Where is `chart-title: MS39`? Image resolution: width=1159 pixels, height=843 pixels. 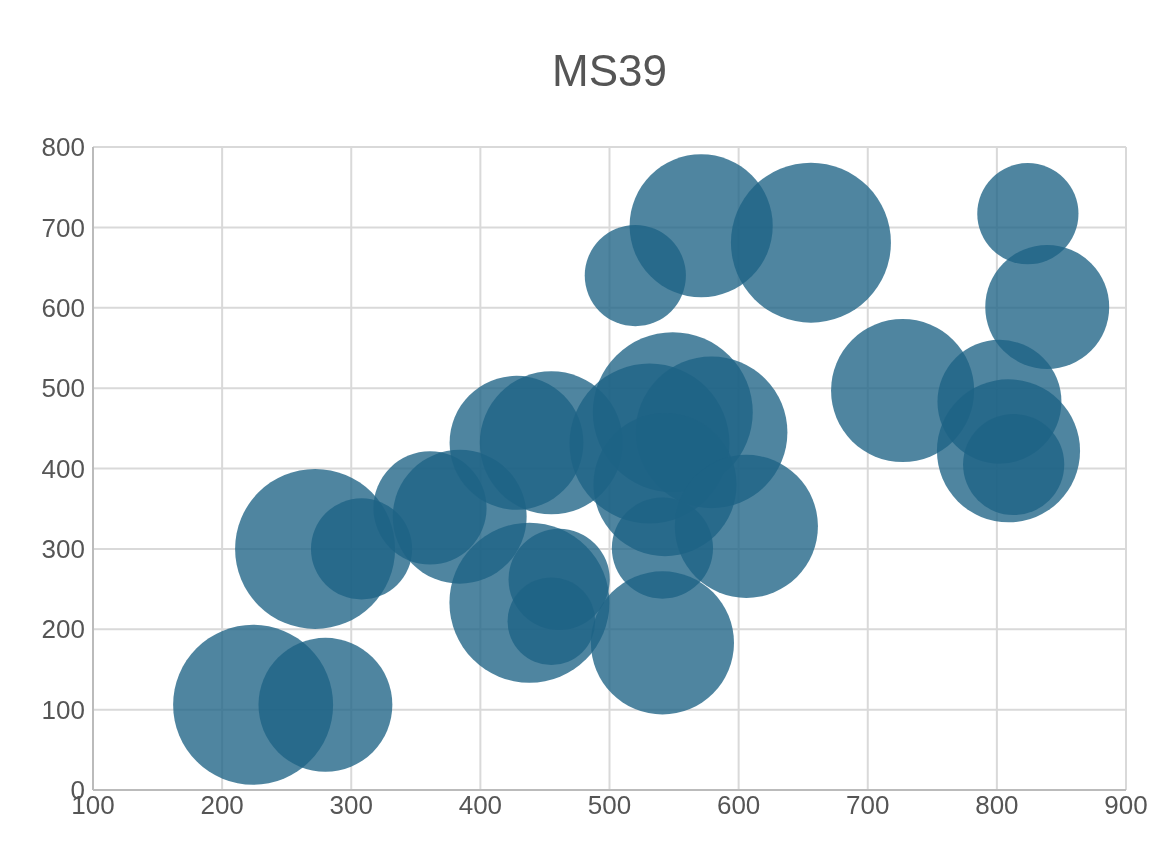
chart-title: MS39 is located at coordinates (609, 71).